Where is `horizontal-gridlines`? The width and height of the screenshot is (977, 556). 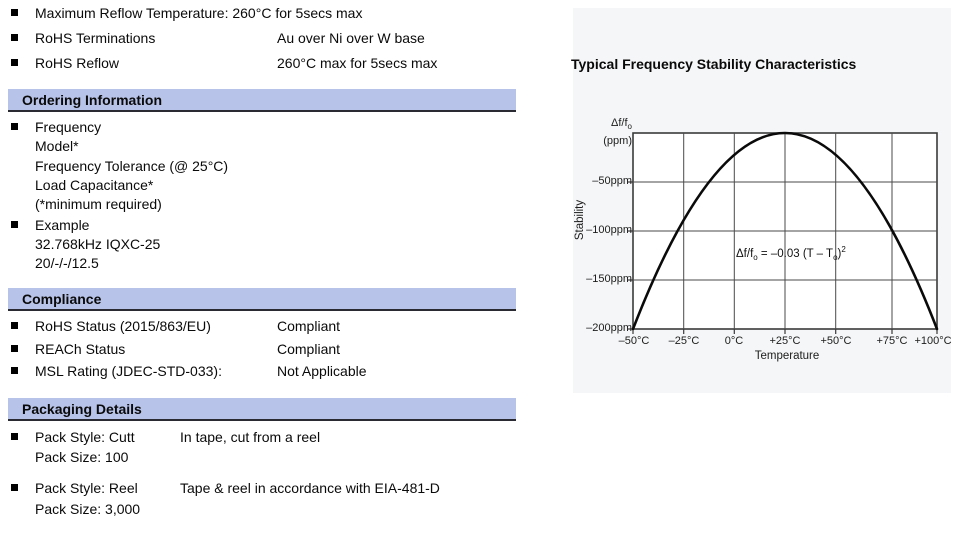 horizontal-gridlines is located at coordinates (785, 231).